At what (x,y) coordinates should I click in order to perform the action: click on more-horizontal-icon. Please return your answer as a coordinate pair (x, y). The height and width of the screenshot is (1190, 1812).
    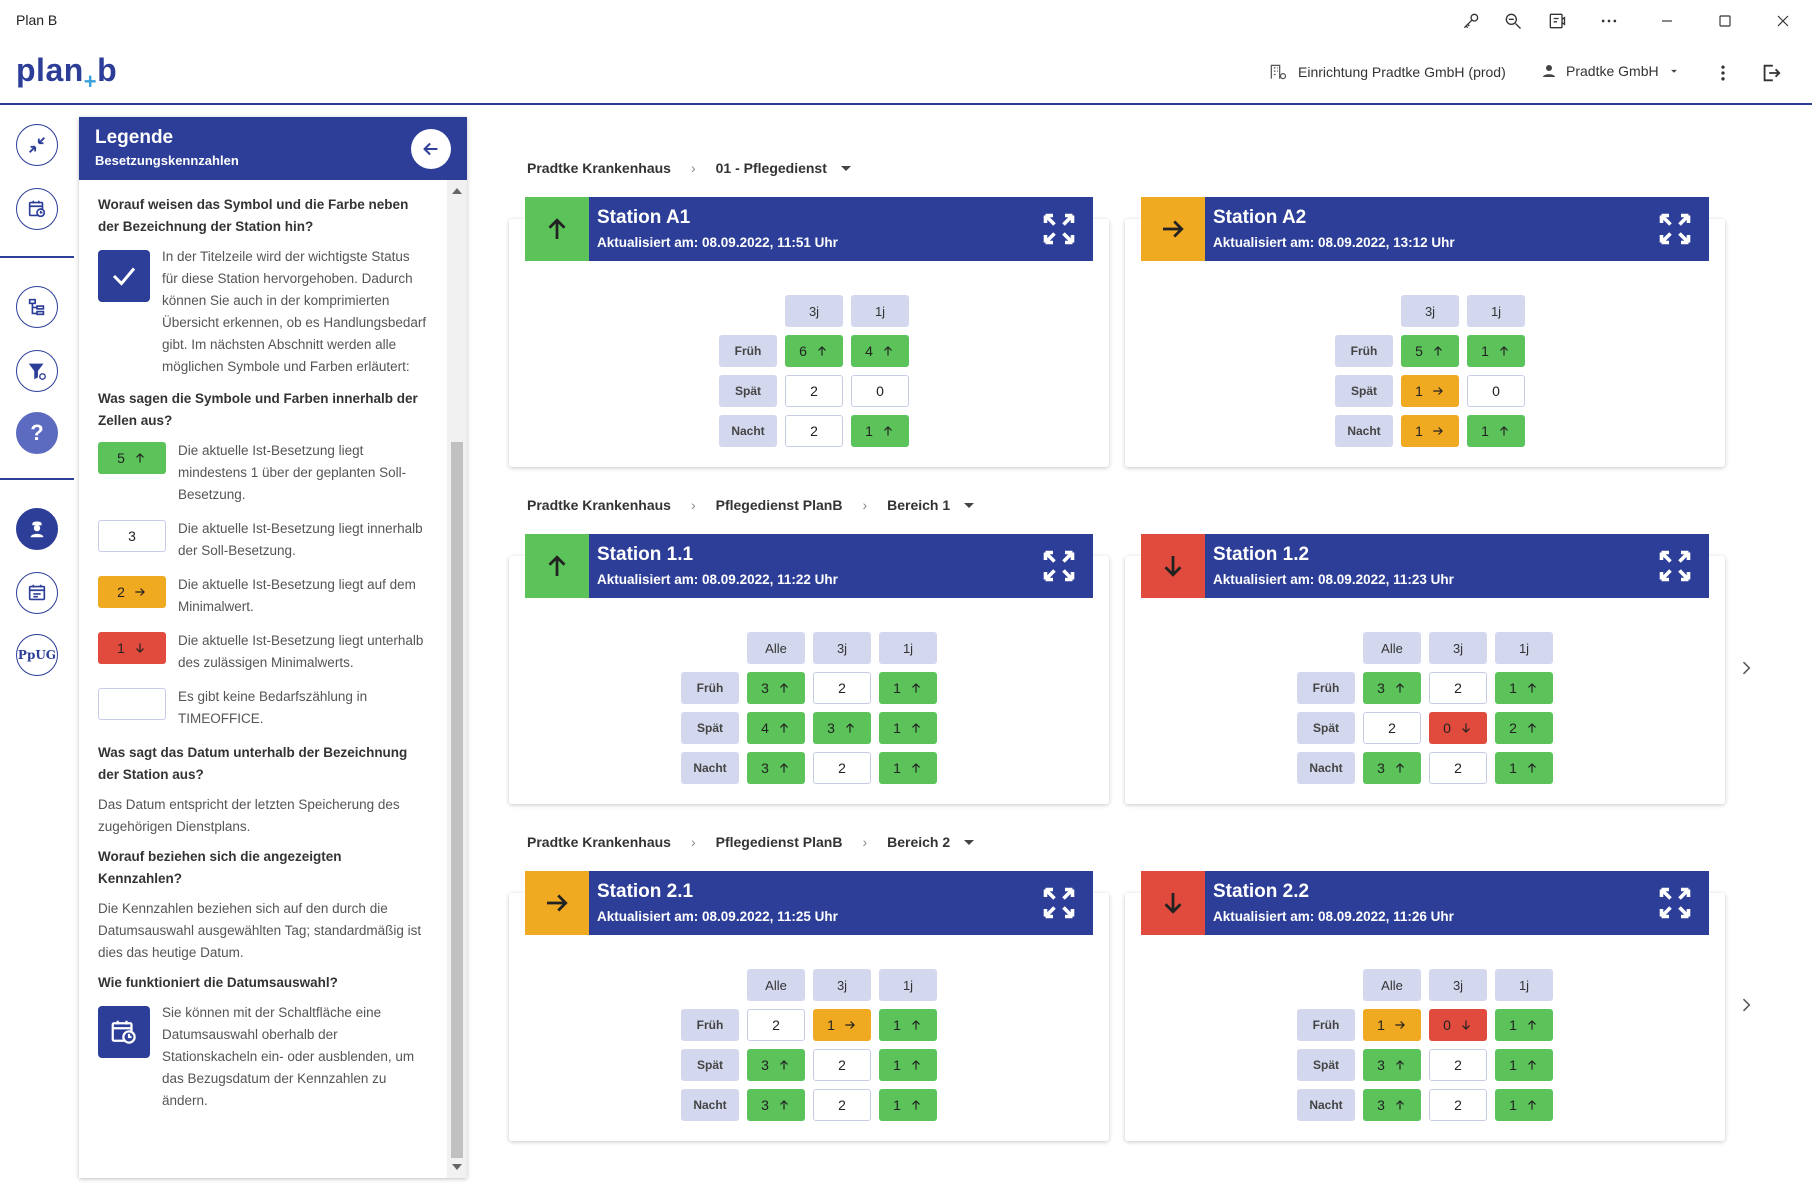
    Looking at the image, I should click on (1609, 21).